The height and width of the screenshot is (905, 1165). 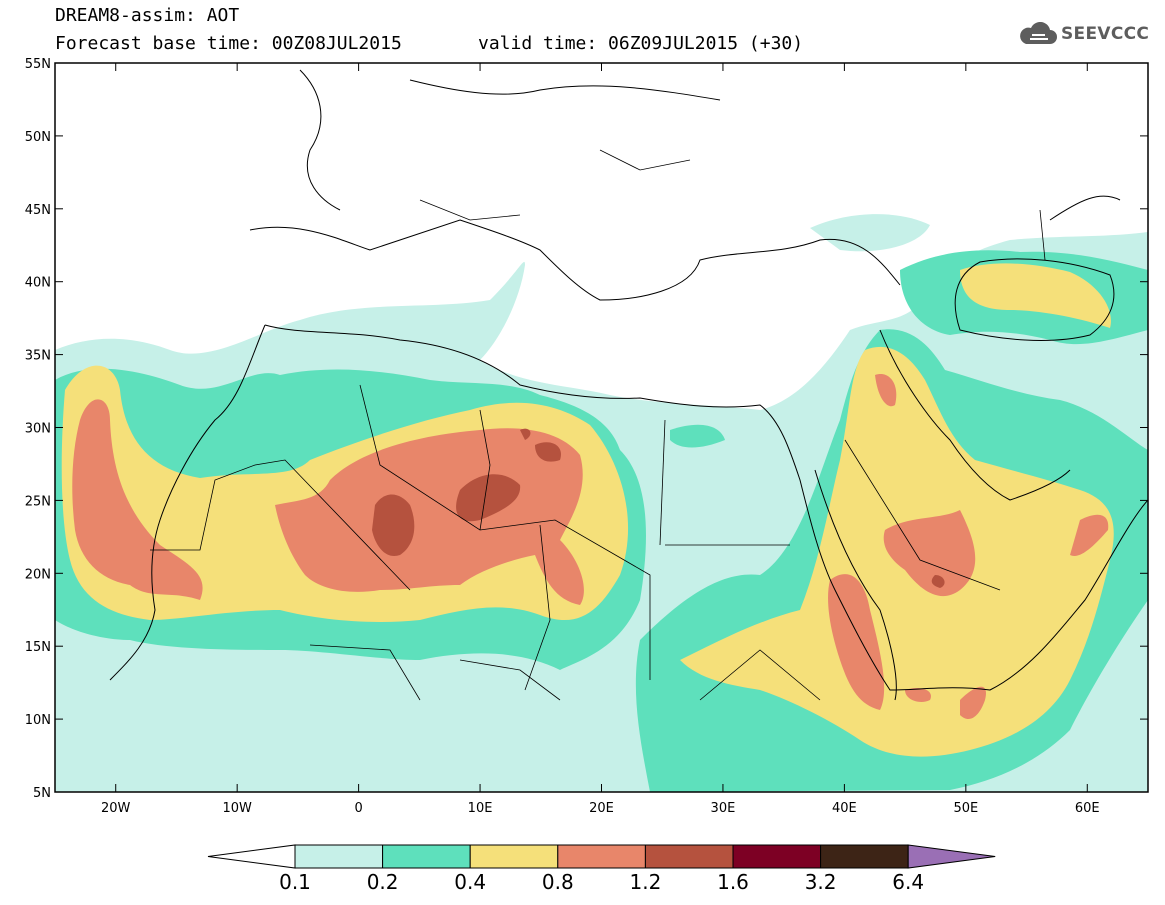 What do you see at coordinates (38, 356) in the screenshot?
I see `lat-label: 35N` at bounding box center [38, 356].